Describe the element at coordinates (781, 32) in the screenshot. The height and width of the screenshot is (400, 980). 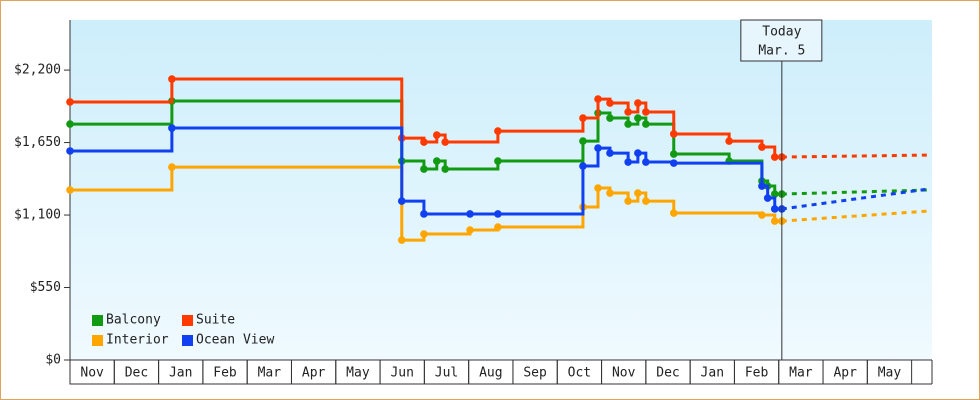
I see `today-label: Today` at that location.